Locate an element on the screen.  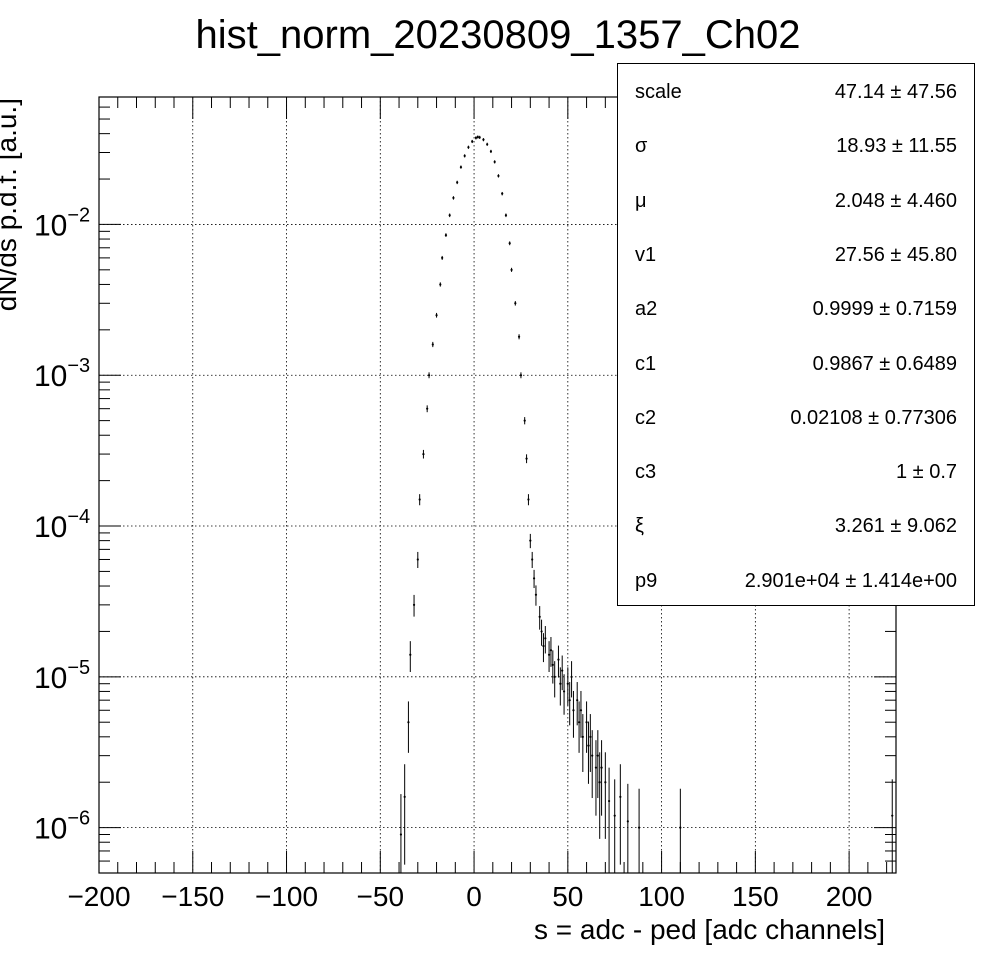
stats-param-value: 0.02108 ± 0.77306 is located at coordinates (873, 417).